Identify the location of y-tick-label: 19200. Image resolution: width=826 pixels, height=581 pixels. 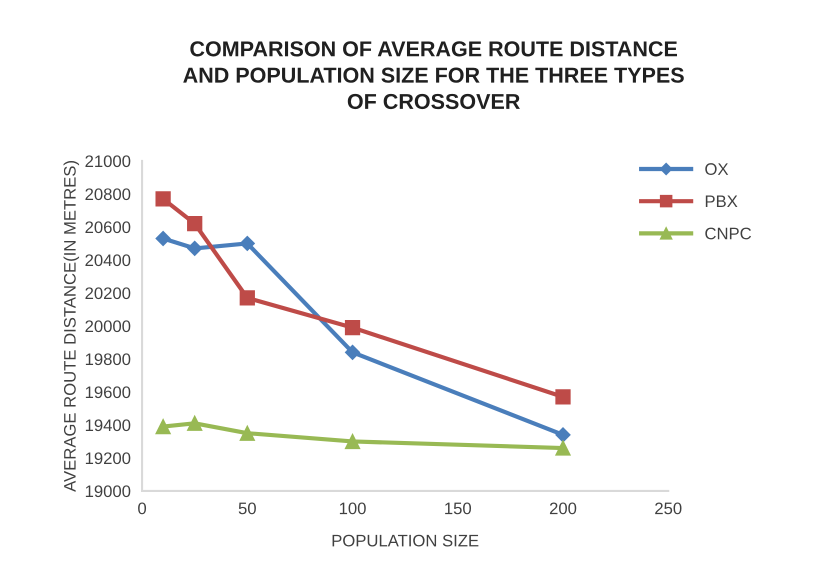
(108, 458).